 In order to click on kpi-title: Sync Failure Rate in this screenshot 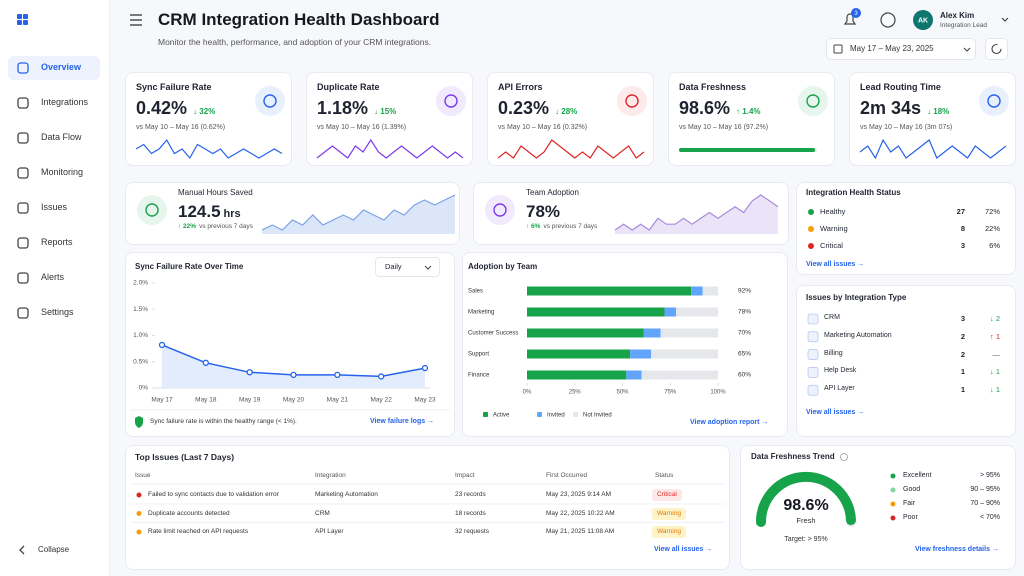, I will do `click(174, 87)`.